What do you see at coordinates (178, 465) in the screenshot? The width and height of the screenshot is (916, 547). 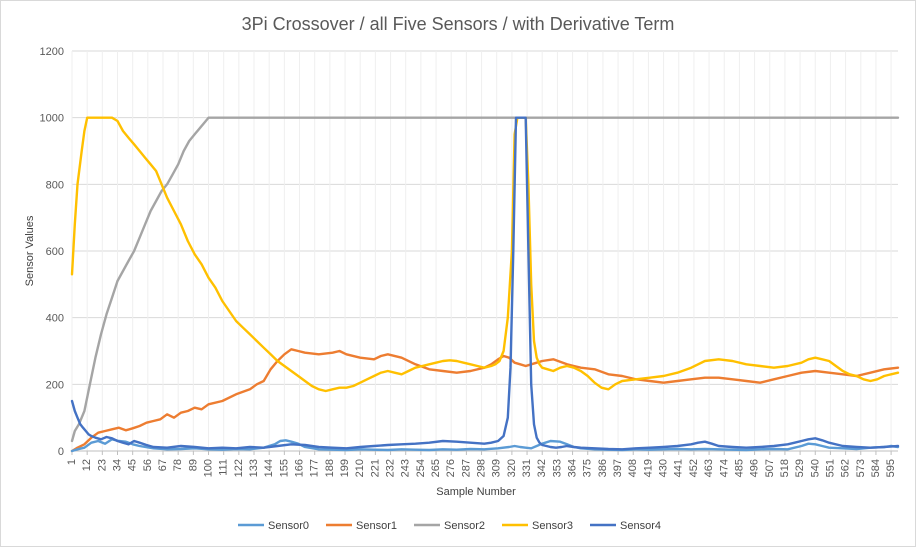 I see `x-tick-label-78: 78` at bounding box center [178, 465].